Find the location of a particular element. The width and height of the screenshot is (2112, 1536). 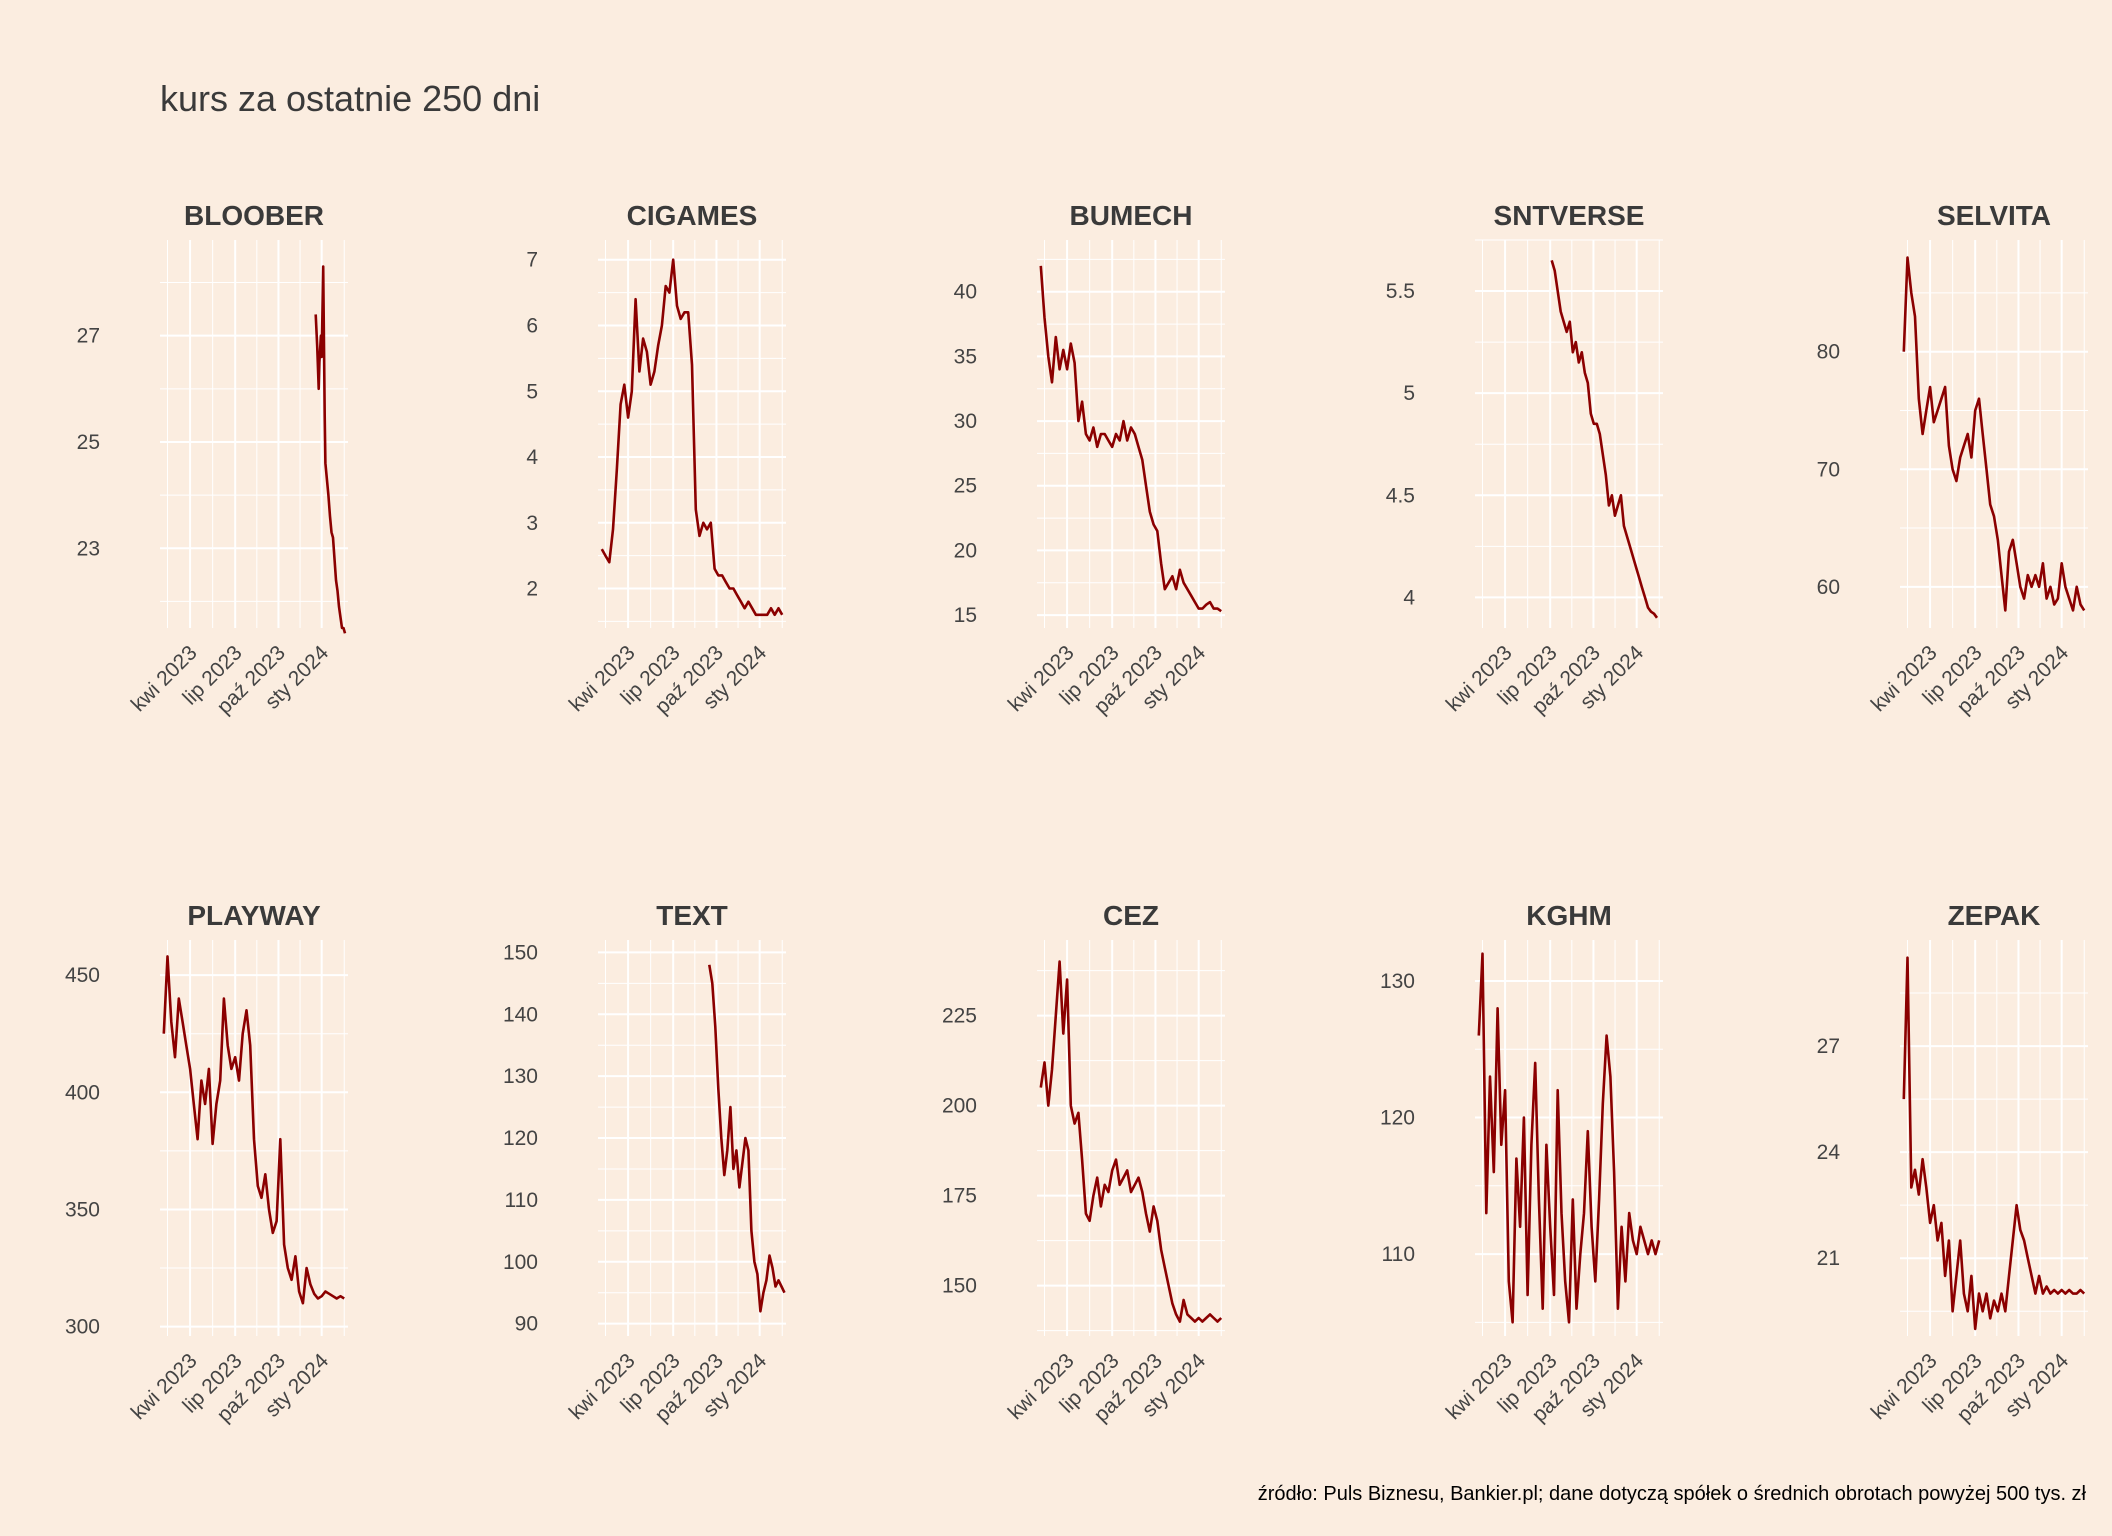

panel-title: BUMECH is located at coordinates (1131, 215).